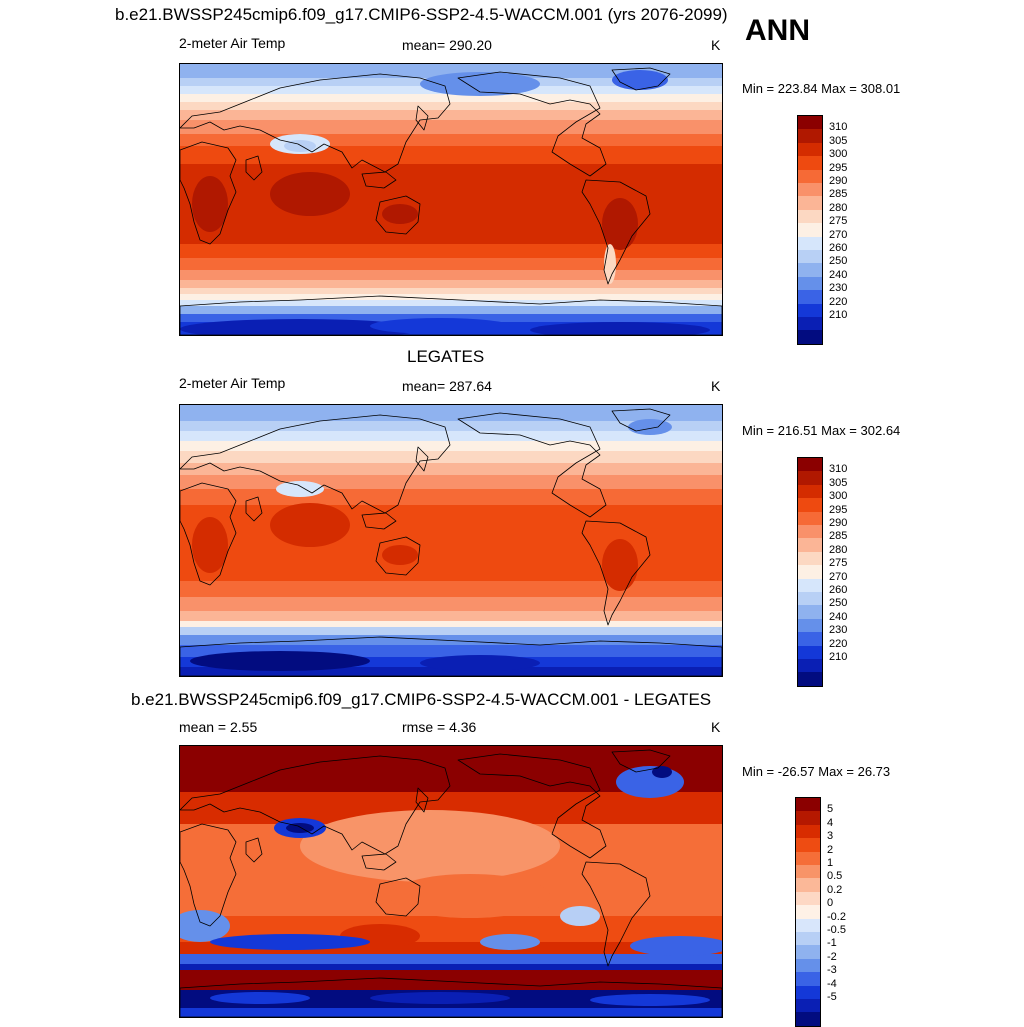  I want to click on colorbar-tick-label: 210, so click(838, 657).